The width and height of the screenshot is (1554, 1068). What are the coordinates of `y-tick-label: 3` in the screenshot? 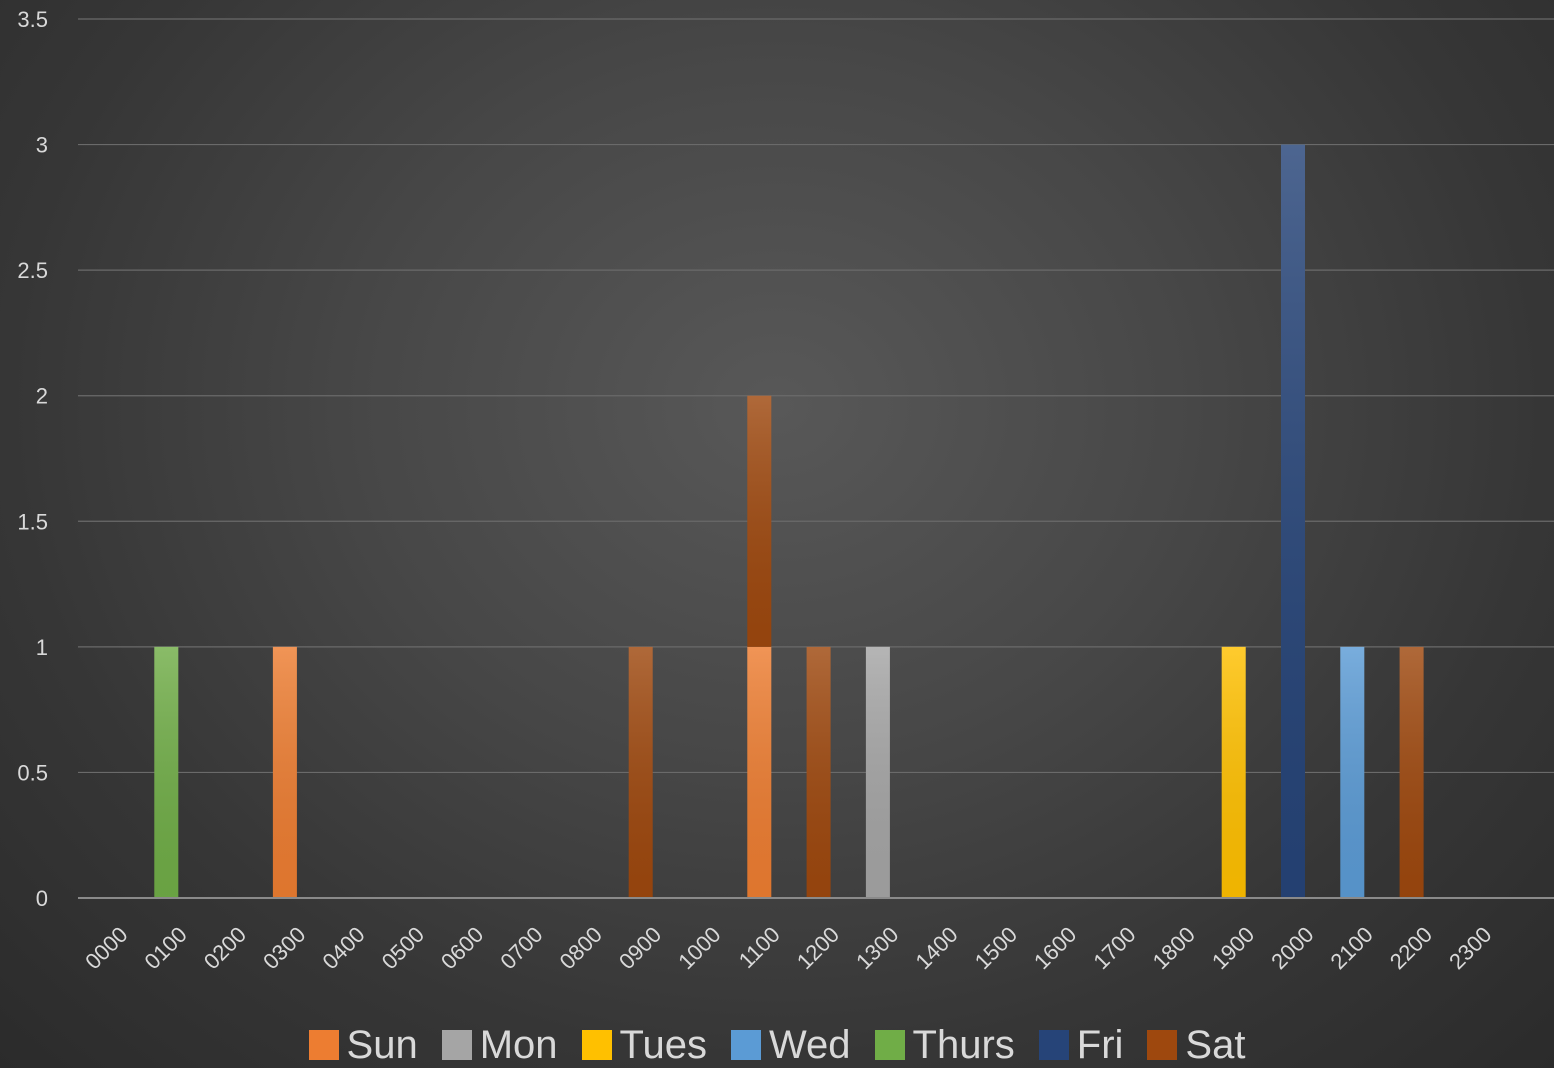 It's located at (42, 145).